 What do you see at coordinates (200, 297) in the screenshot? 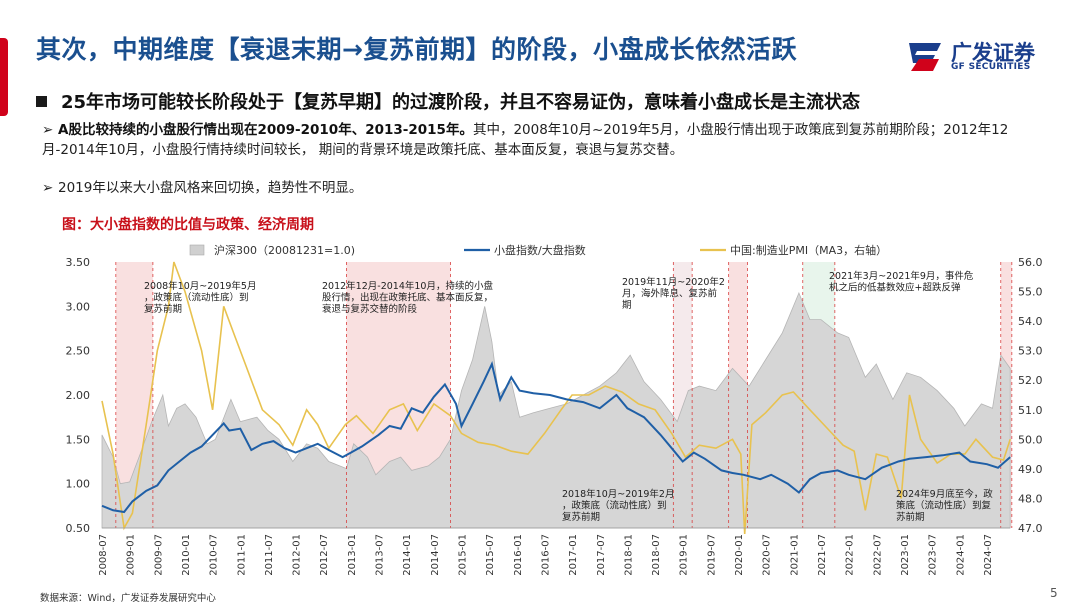
I see `chart-annotation-0: 2008年10月~2019年5月，政策底（流动性底）到复苏前期` at bounding box center [200, 297].